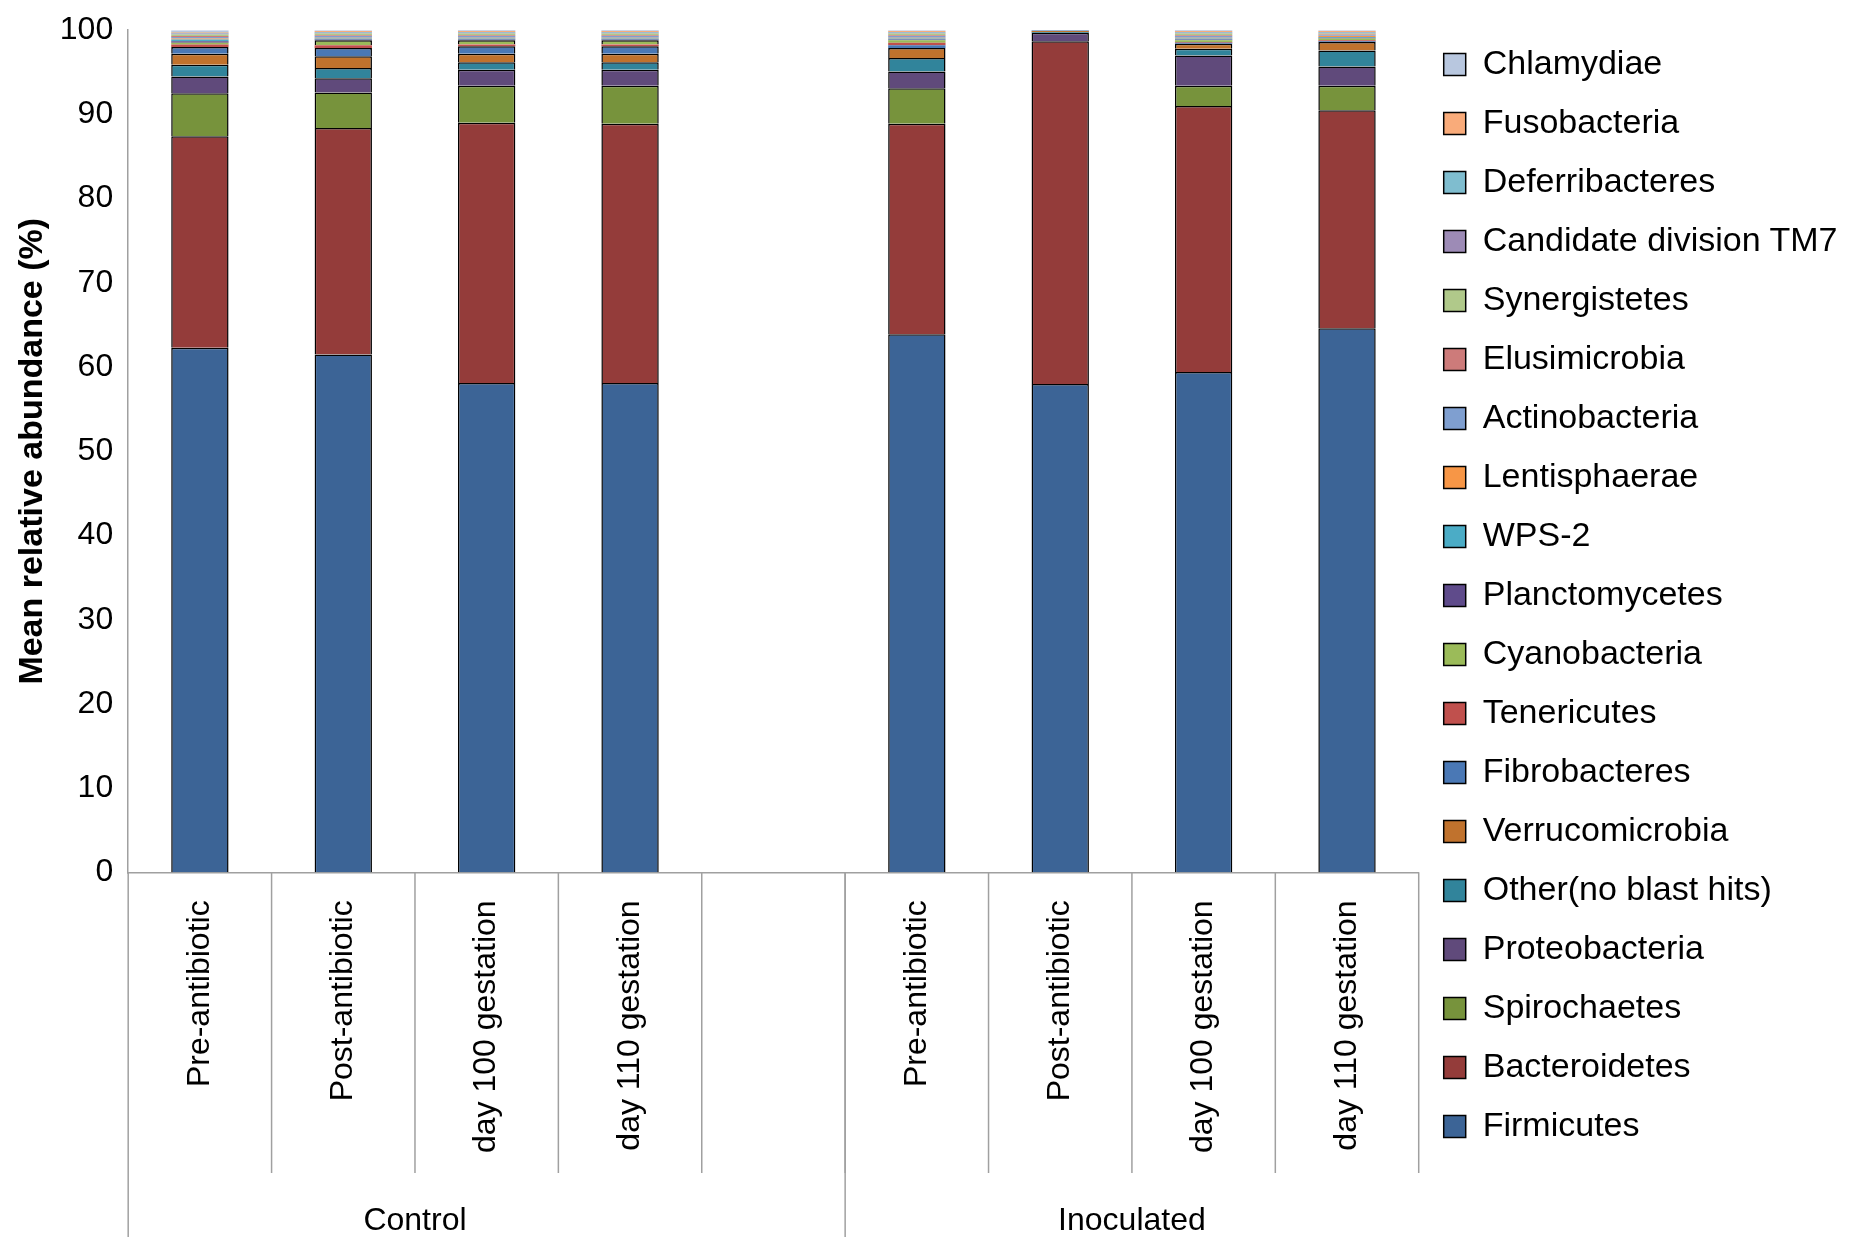 This screenshot has width=1868, height=1256. I want to click on y-tick-label: 70, so click(95, 280).